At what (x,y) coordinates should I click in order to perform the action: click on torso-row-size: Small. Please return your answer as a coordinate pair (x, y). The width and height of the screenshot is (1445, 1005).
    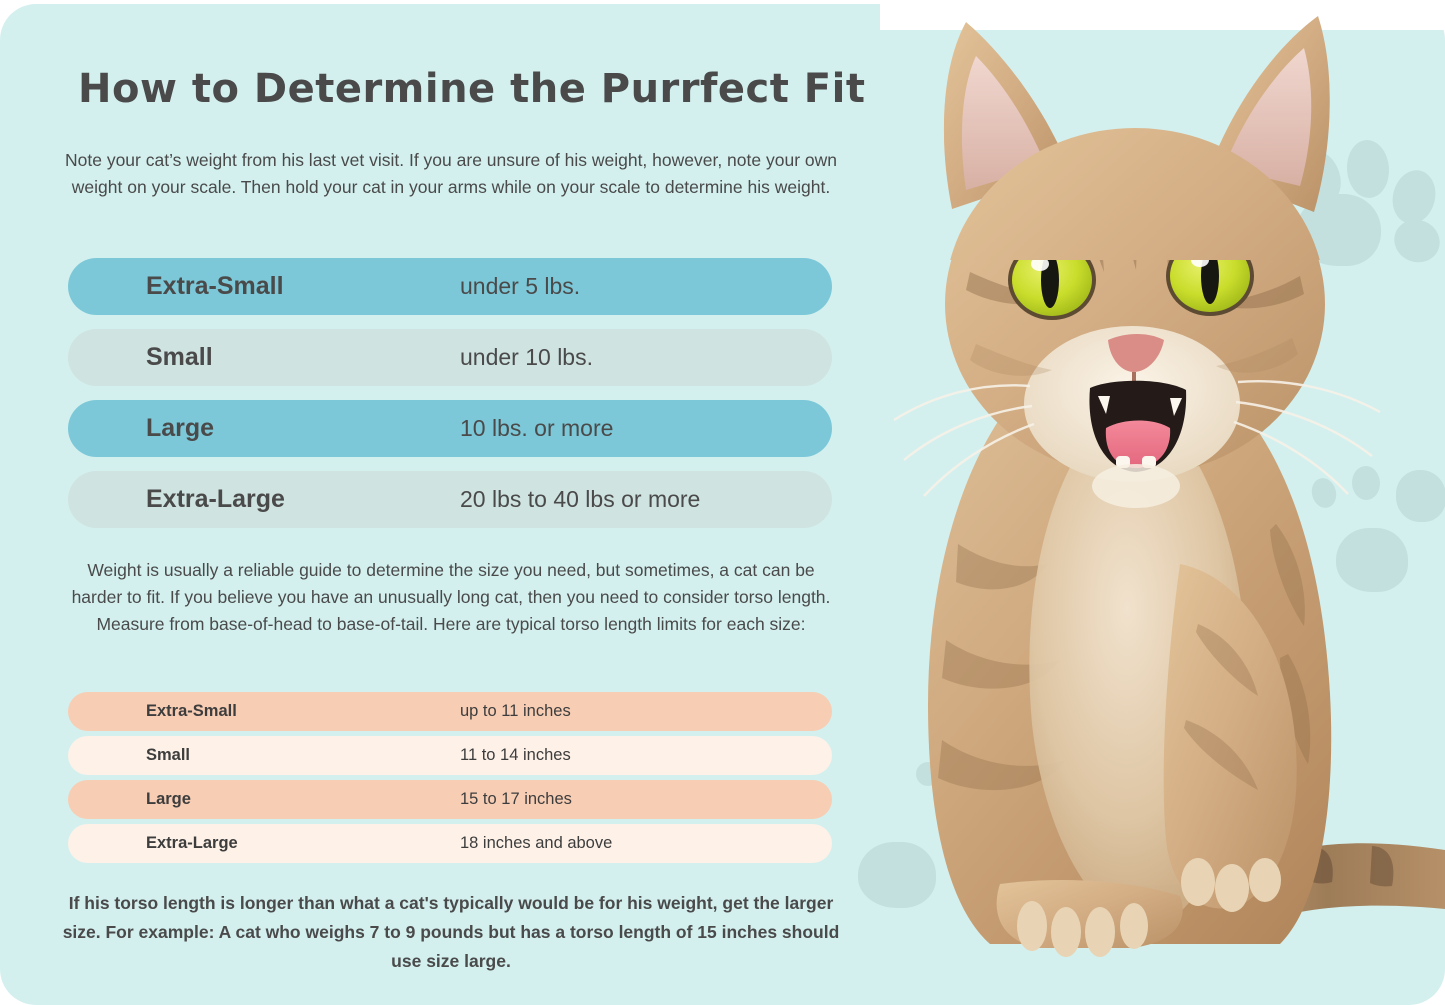
    Looking at the image, I should click on (168, 755).